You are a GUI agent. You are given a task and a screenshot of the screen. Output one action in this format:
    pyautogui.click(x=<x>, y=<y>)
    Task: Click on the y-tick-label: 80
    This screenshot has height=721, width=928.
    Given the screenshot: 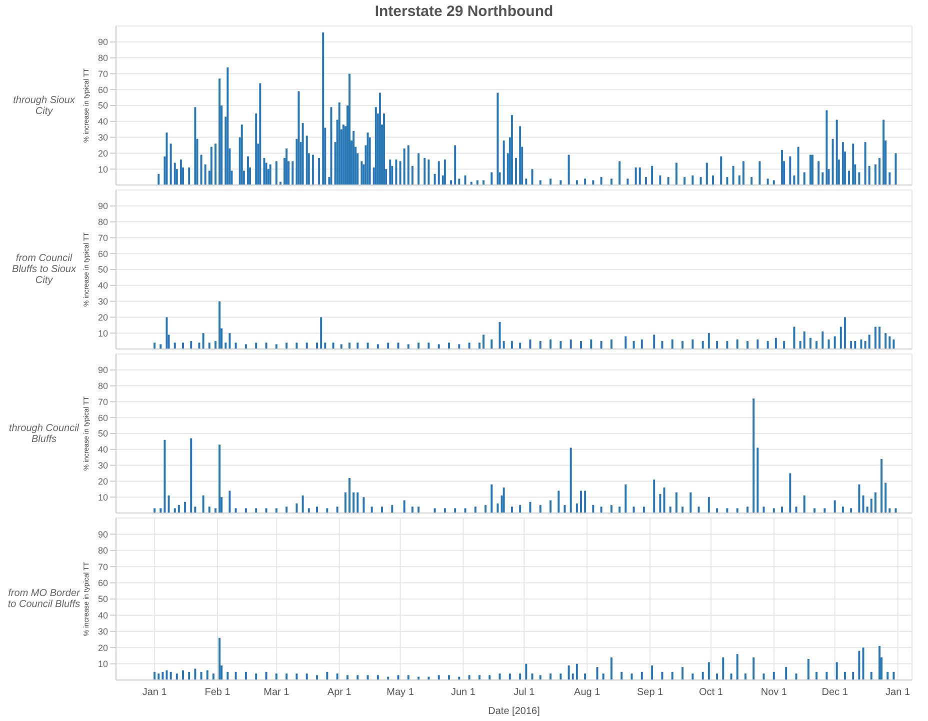 What is the action you would take?
    pyautogui.click(x=103, y=221)
    